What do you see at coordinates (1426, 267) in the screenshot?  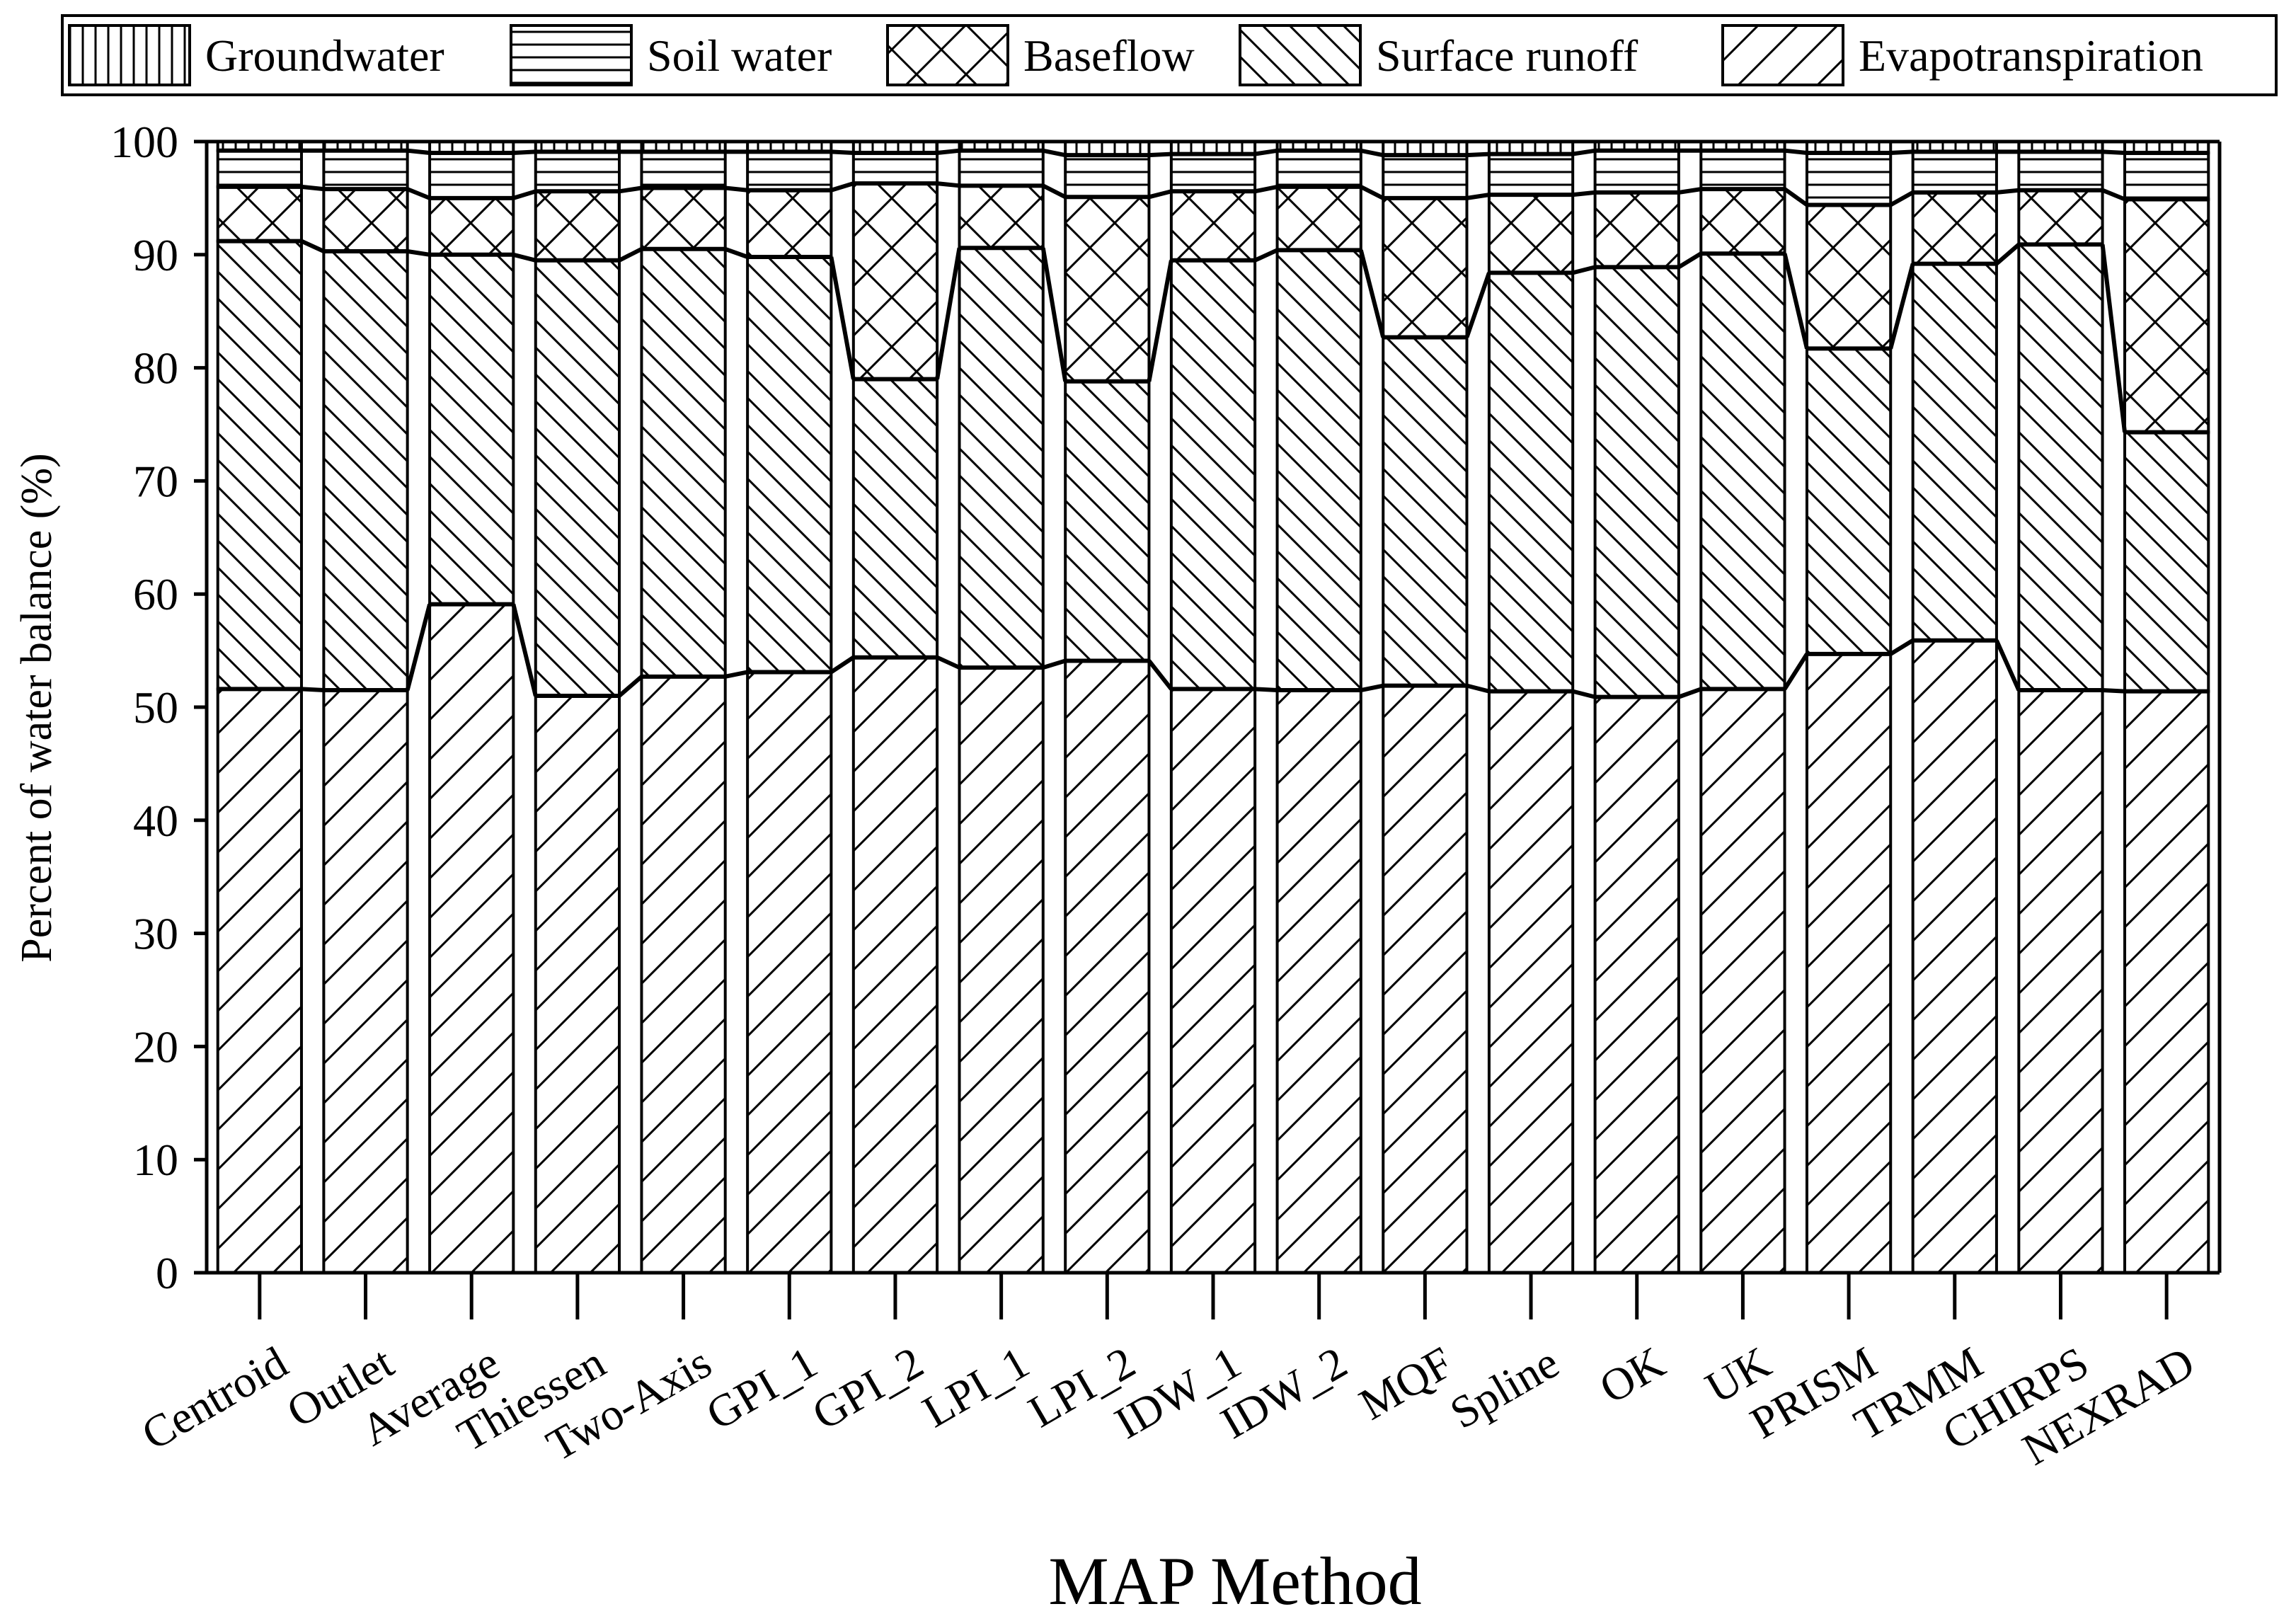 I see `bar-mqf-baseflow` at bounding box center [1426, 267].